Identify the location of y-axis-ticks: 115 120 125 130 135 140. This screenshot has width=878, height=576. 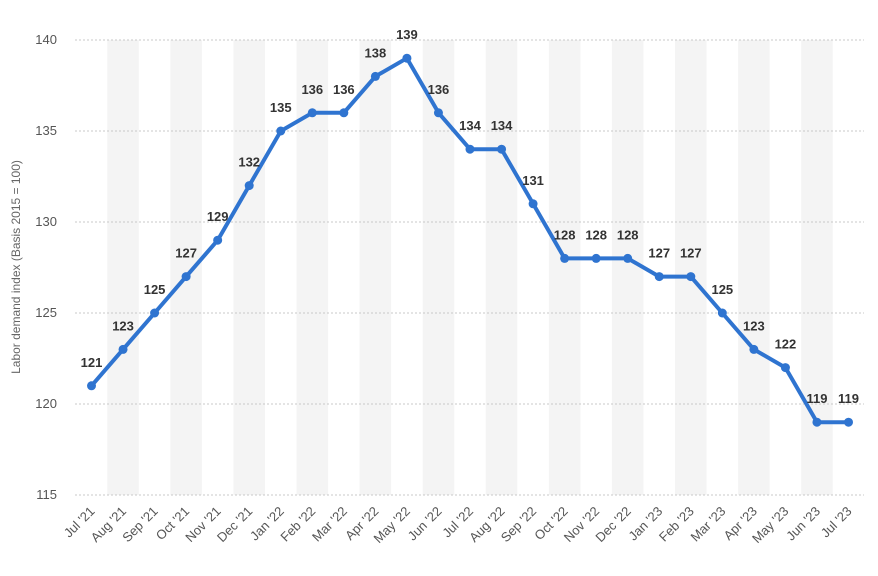
(46, 267).